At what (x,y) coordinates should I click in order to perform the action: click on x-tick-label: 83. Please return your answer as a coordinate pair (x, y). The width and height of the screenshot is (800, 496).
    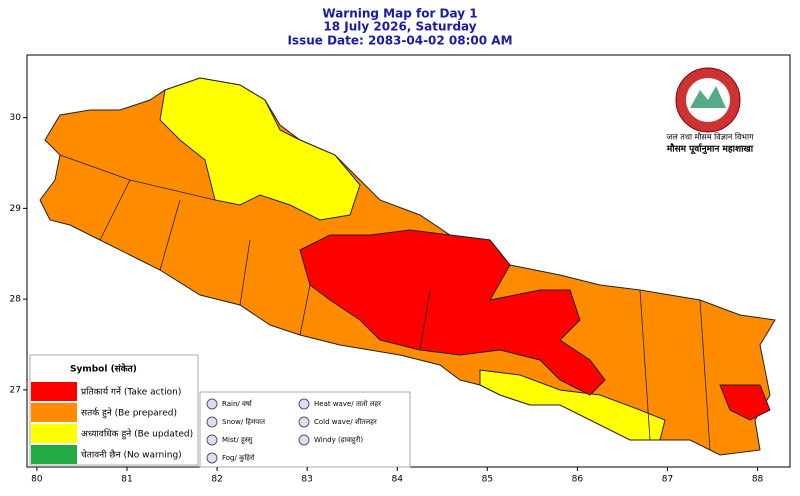
    Looking at the image, I should click on (306, 480).